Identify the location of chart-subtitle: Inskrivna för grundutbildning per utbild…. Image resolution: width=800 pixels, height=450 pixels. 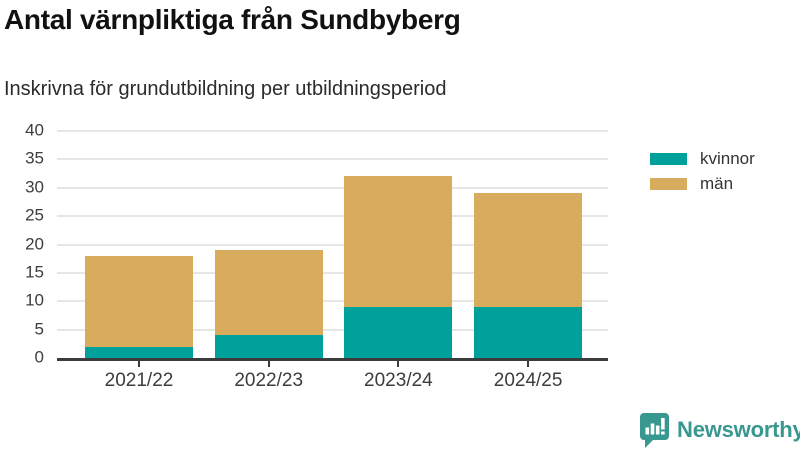
(225, 89).